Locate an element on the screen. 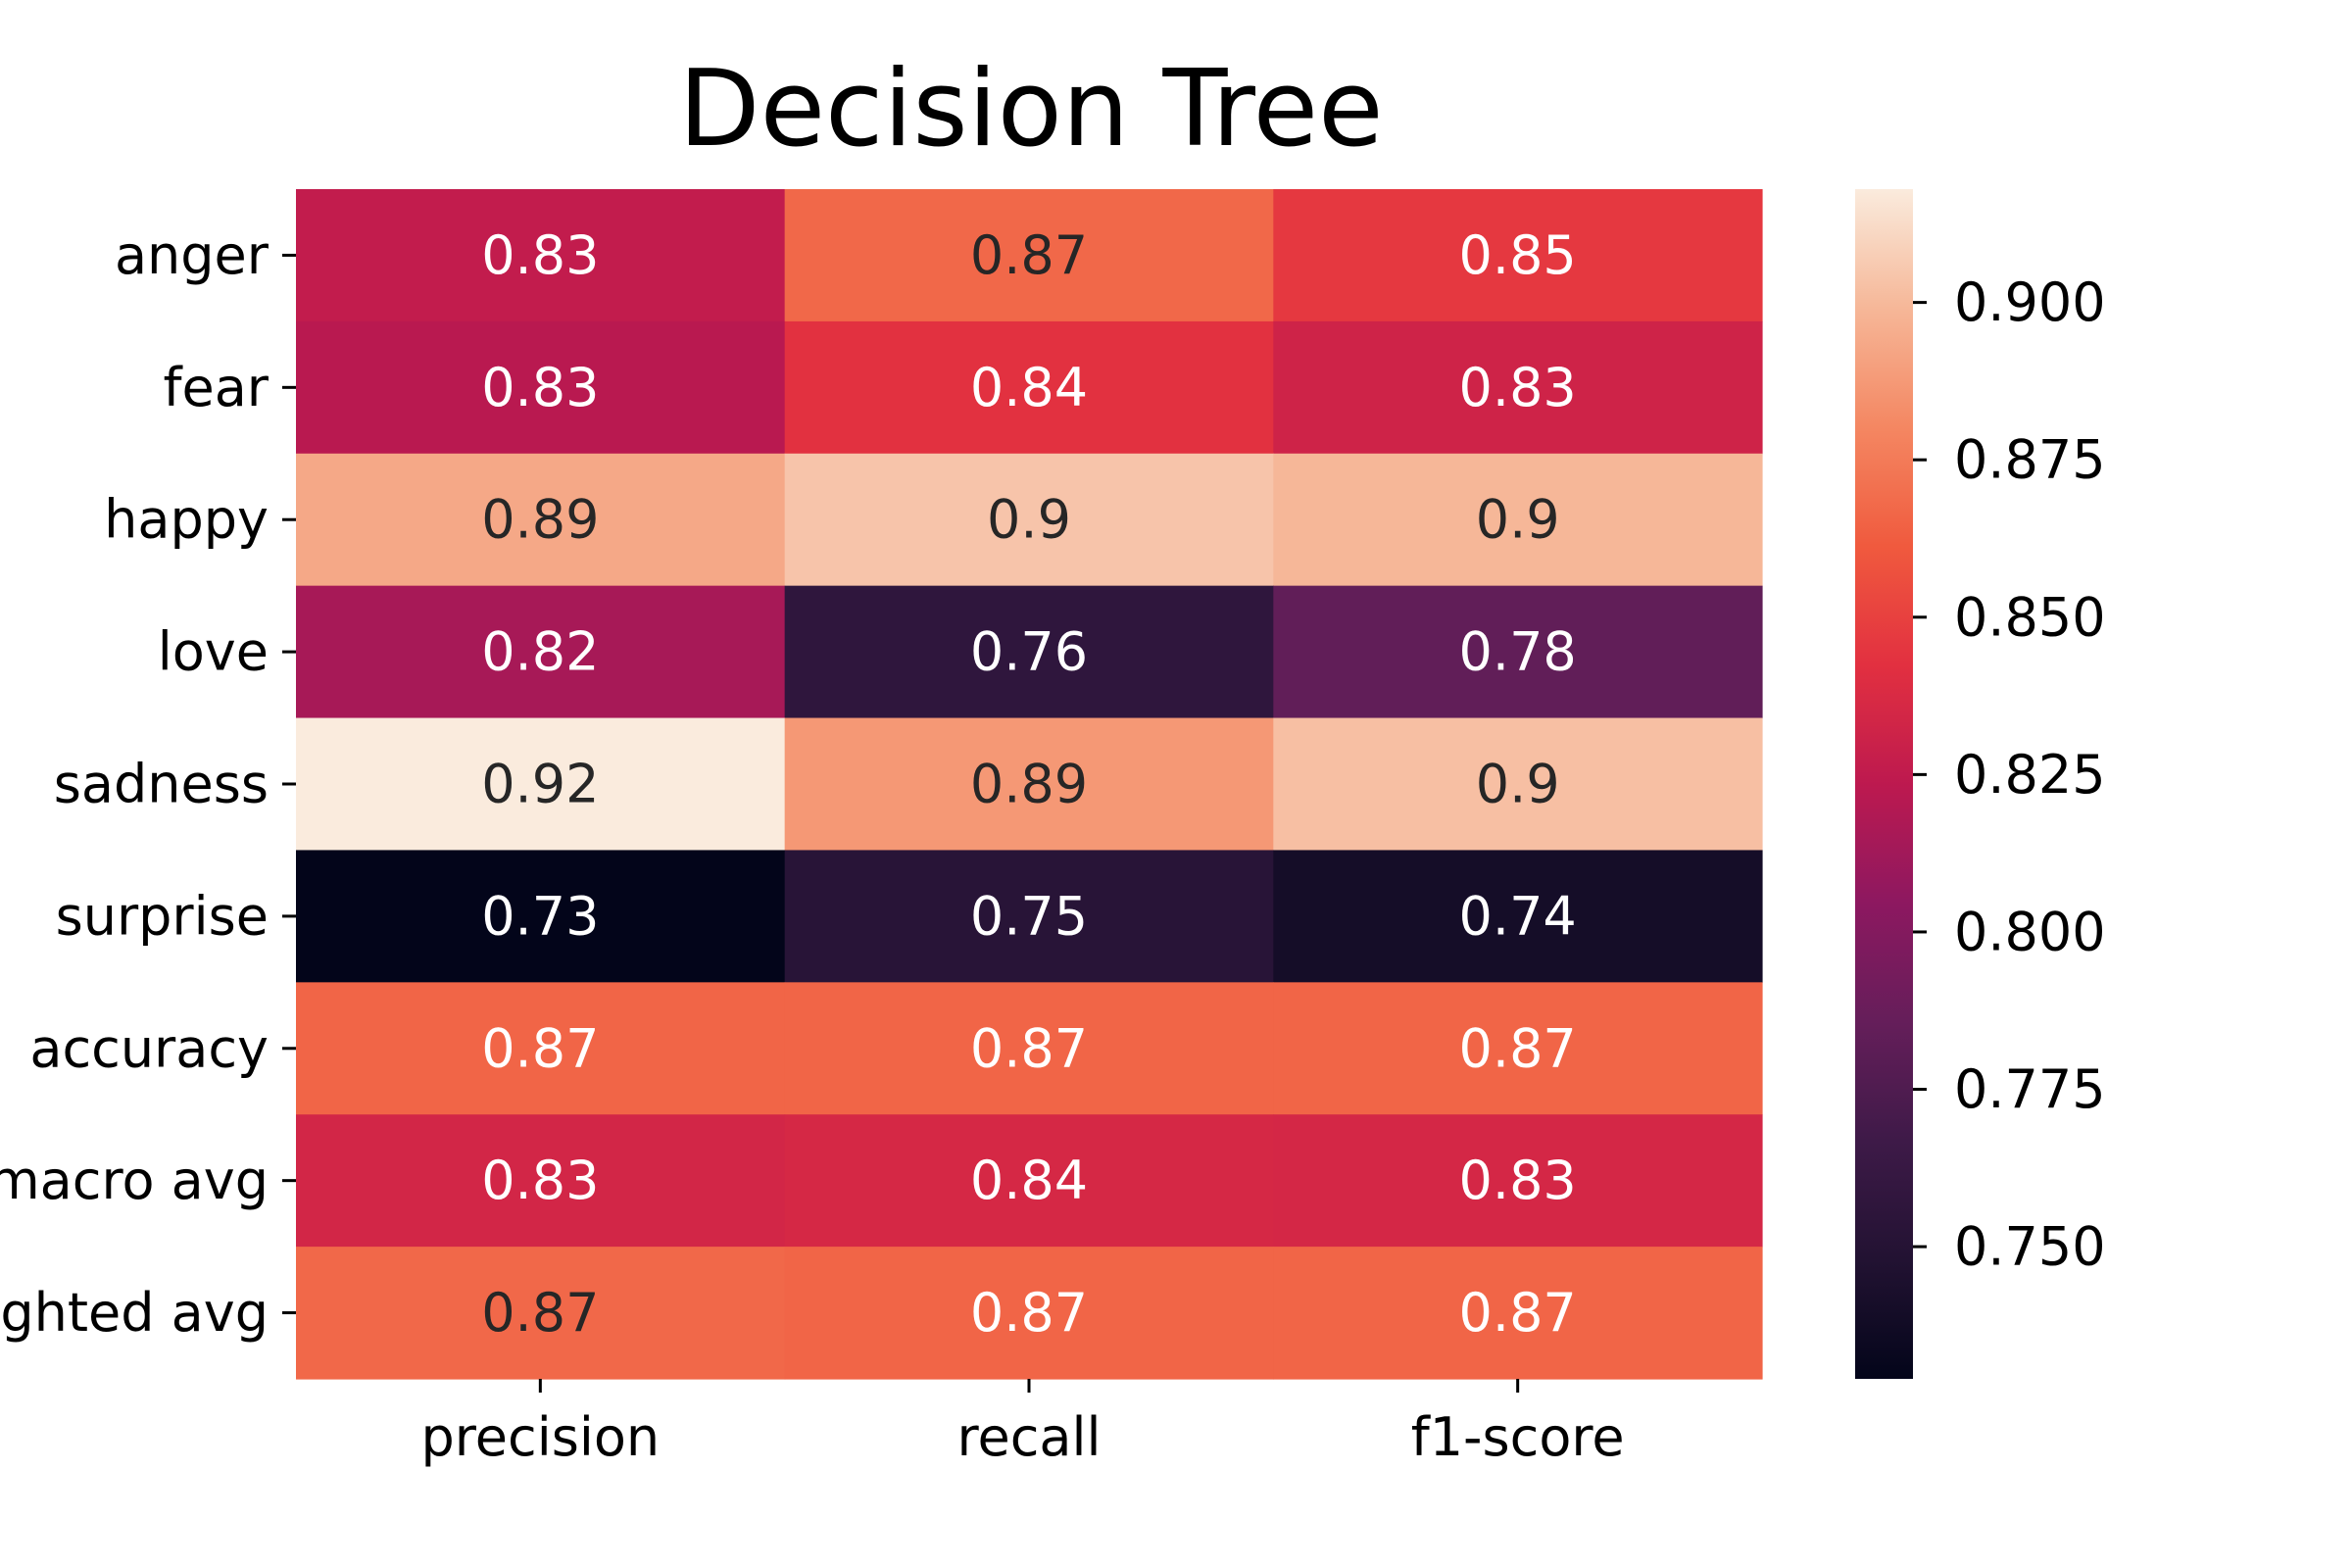  y-tick-label: weighted avg is located at coordinates (134, 1313).